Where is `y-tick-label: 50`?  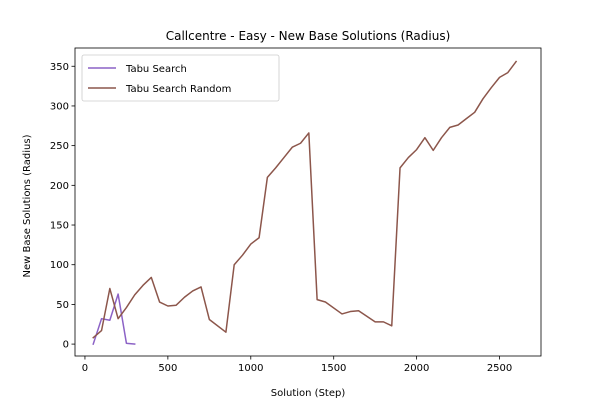
y-tick-label: 50 is located at coordinates (62, 305).